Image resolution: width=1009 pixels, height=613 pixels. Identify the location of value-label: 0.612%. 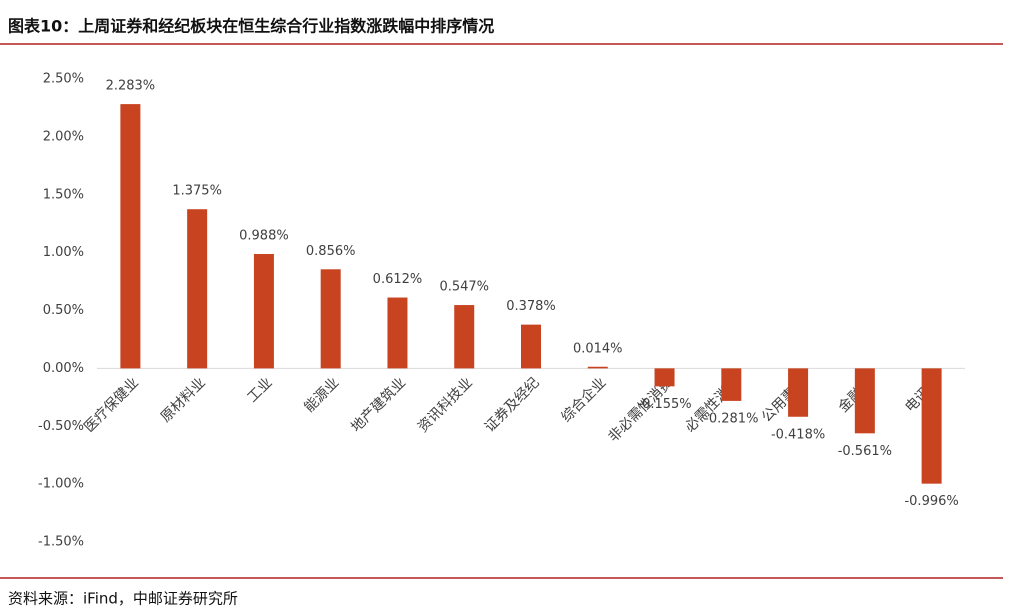
(398, 279).